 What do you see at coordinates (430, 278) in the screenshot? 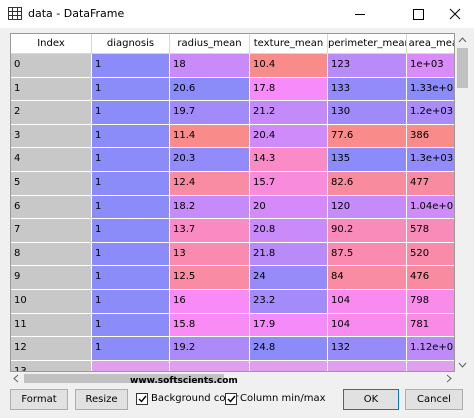
I see `table-cell: 476` at bounding box center [430, 278].